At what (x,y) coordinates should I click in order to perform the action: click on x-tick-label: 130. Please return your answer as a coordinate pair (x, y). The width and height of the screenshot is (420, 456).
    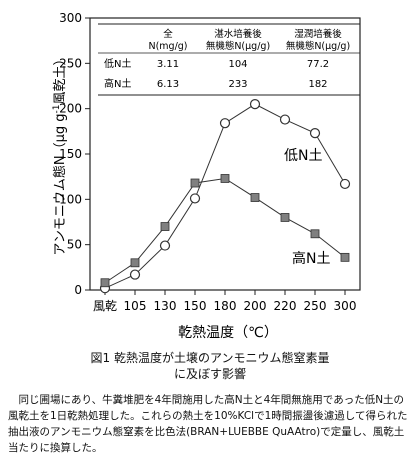
    Looking at the image, I should click on (165, 306).